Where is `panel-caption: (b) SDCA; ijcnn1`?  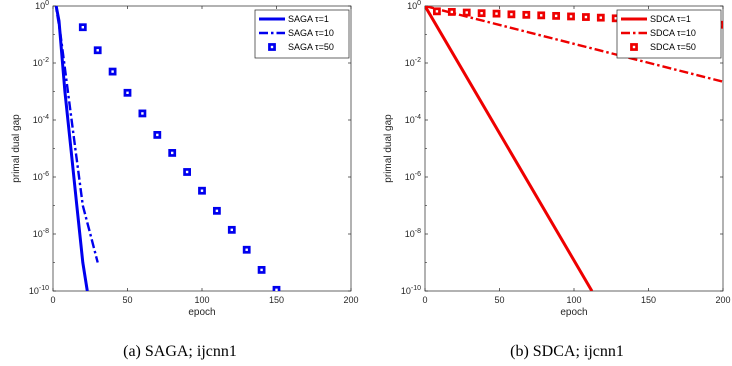
panel-caption: (b) SDCA; ijcnn1 is located at coordinates (567, 351).